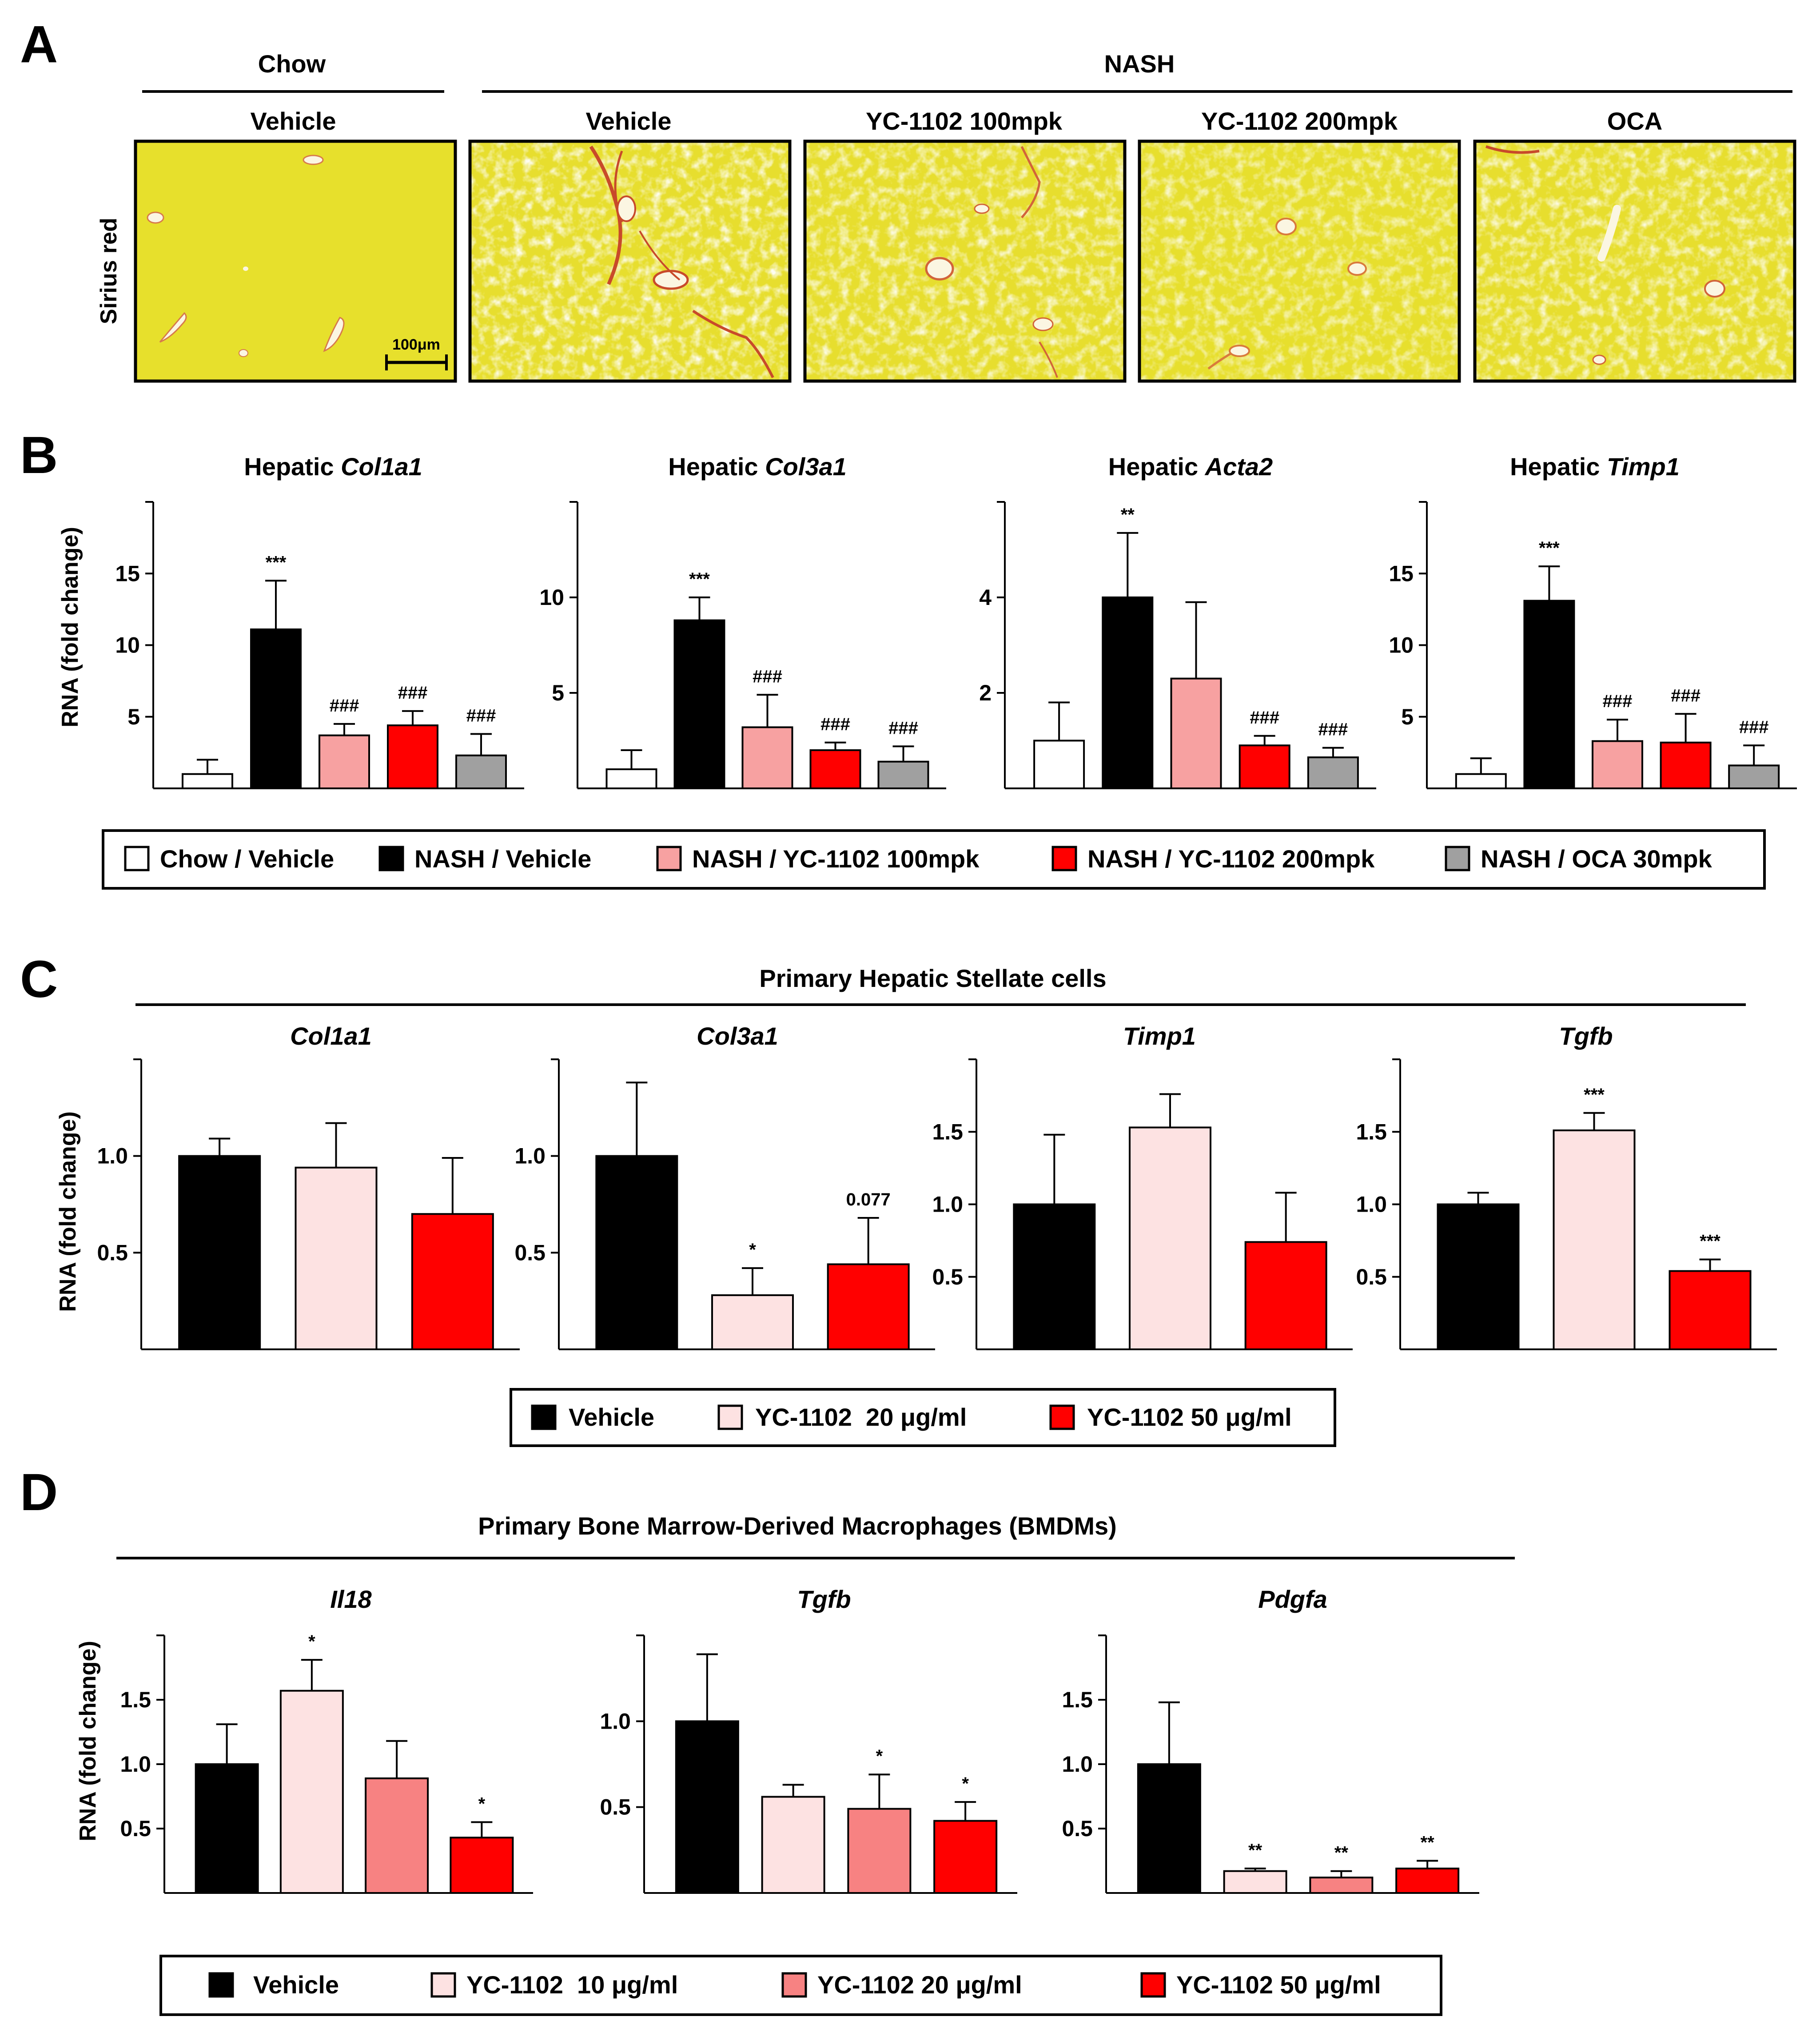 This screenshot has width=1820, height=2028. I want to click on scale-bar-label: 100μm, so click(416, 344).